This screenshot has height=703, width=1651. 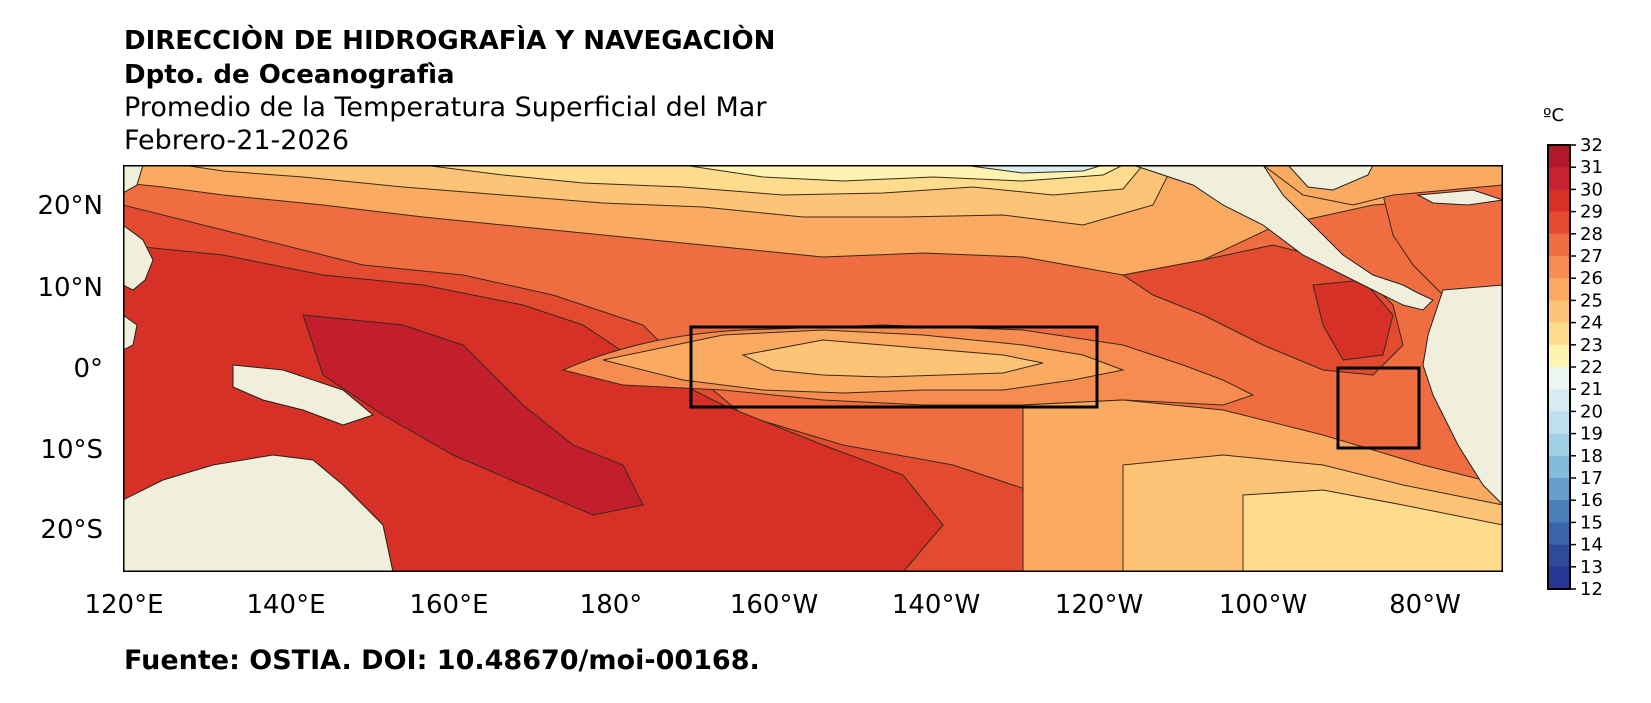 I want to click on source-credit: Fuente: OSTIA. DOI: 10.48670/moi-00168., so click(x=442, y=660).